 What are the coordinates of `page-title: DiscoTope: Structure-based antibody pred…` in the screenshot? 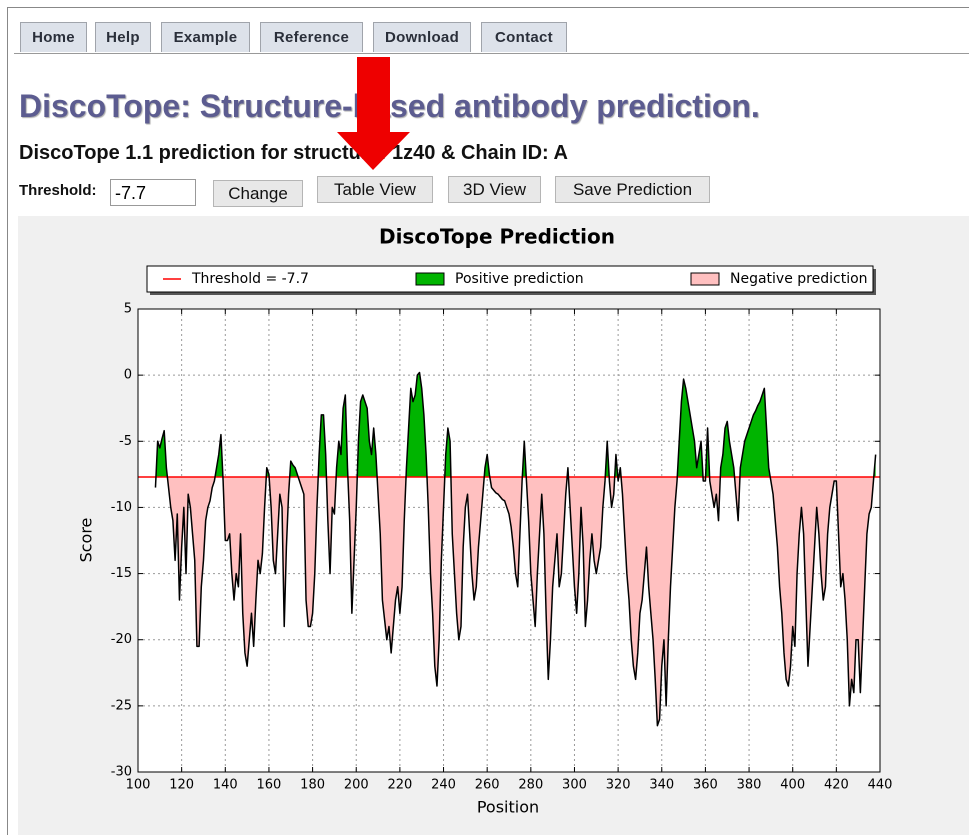 It's located at (389, 106).